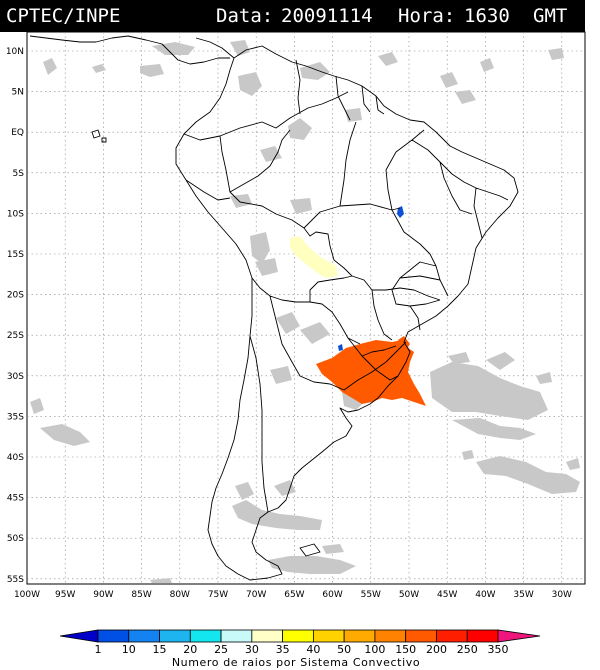 The width and height of the screenshot is (600, 670). Describe the element at coordinates (314, 257) in the screenshot. I see `storm-system-light-yellow` at that location.